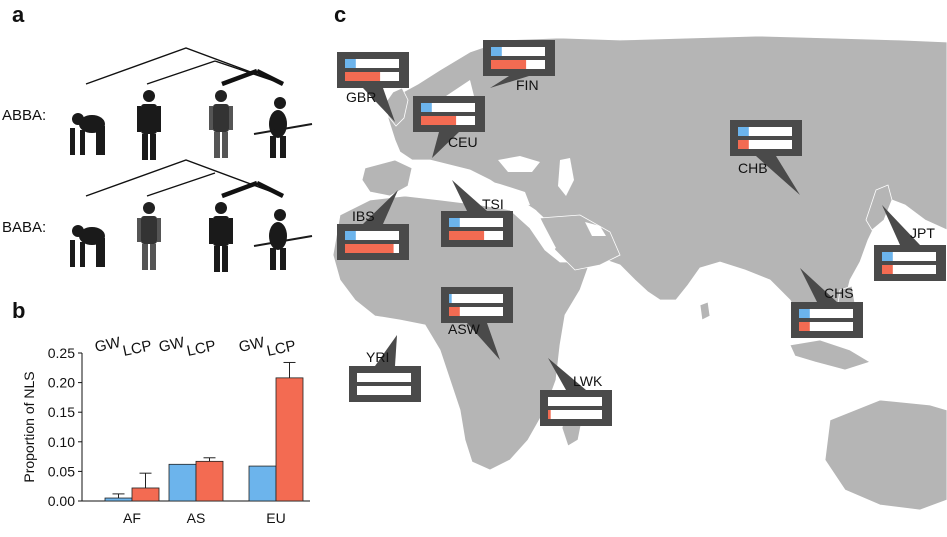 The height and width of the screenshot is (537, 947). I want to click on chart-bars, so click(204, 431).